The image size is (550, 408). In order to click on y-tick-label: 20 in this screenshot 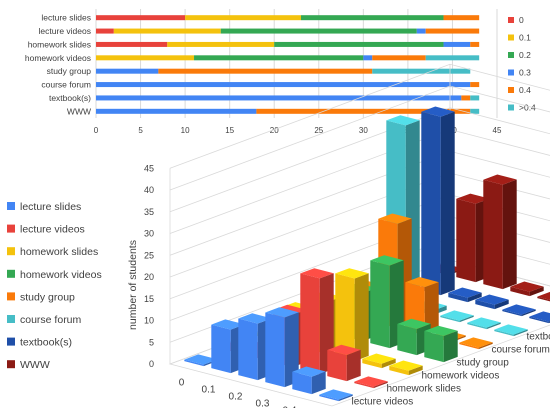, I will do `click(149, 277)`.